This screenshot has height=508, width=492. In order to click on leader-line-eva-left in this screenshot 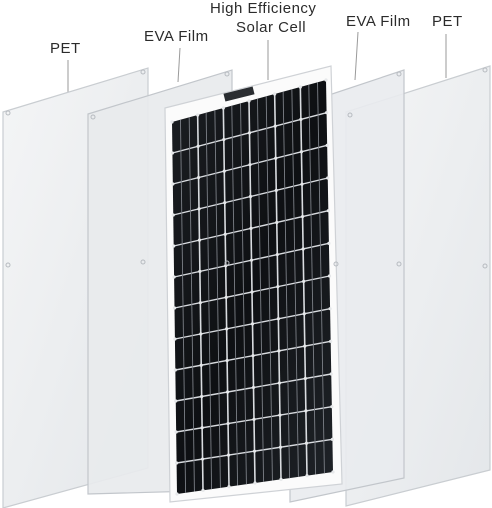, I will do `click(179, 65)`.